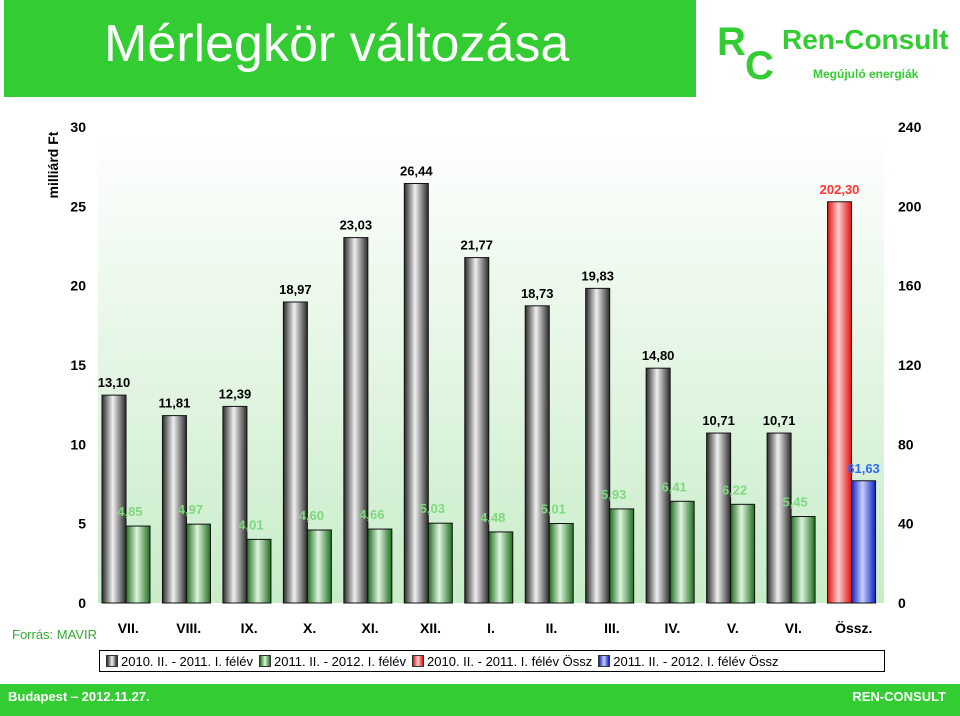 The height and width of the screenshot is (716, 960). Describe the element at coordinates (480, 700) in the screenshot. I see `footer-bar: Budapest – 2012.11.27. REN-CONSULT` at that location.